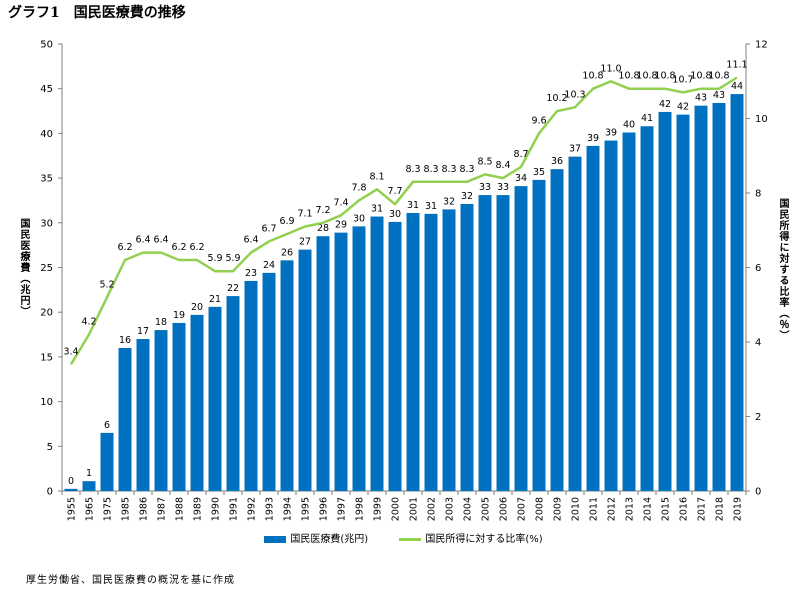  What do you see at coordinates (50, 447) in the screenshot?
I see `y-tick-label: 5` at bounding box center [50, 447].